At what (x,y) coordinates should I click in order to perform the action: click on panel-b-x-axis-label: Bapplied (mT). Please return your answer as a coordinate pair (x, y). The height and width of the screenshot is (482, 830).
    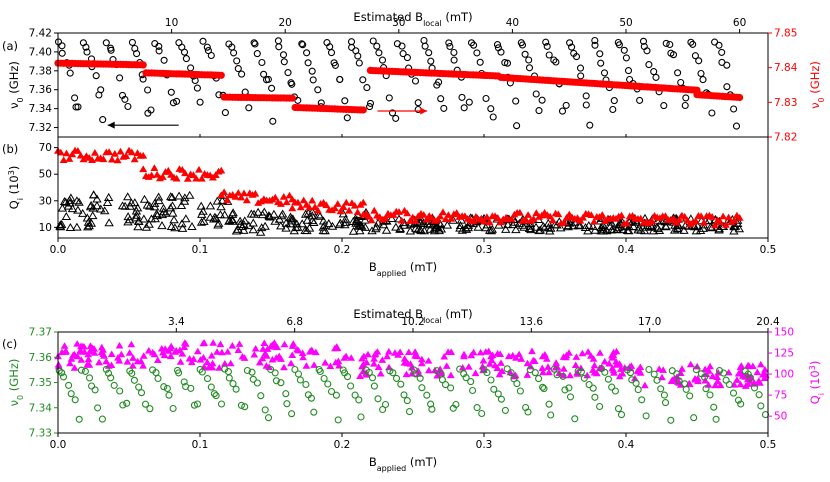
    Looking at the image, I should click on (403, 269).